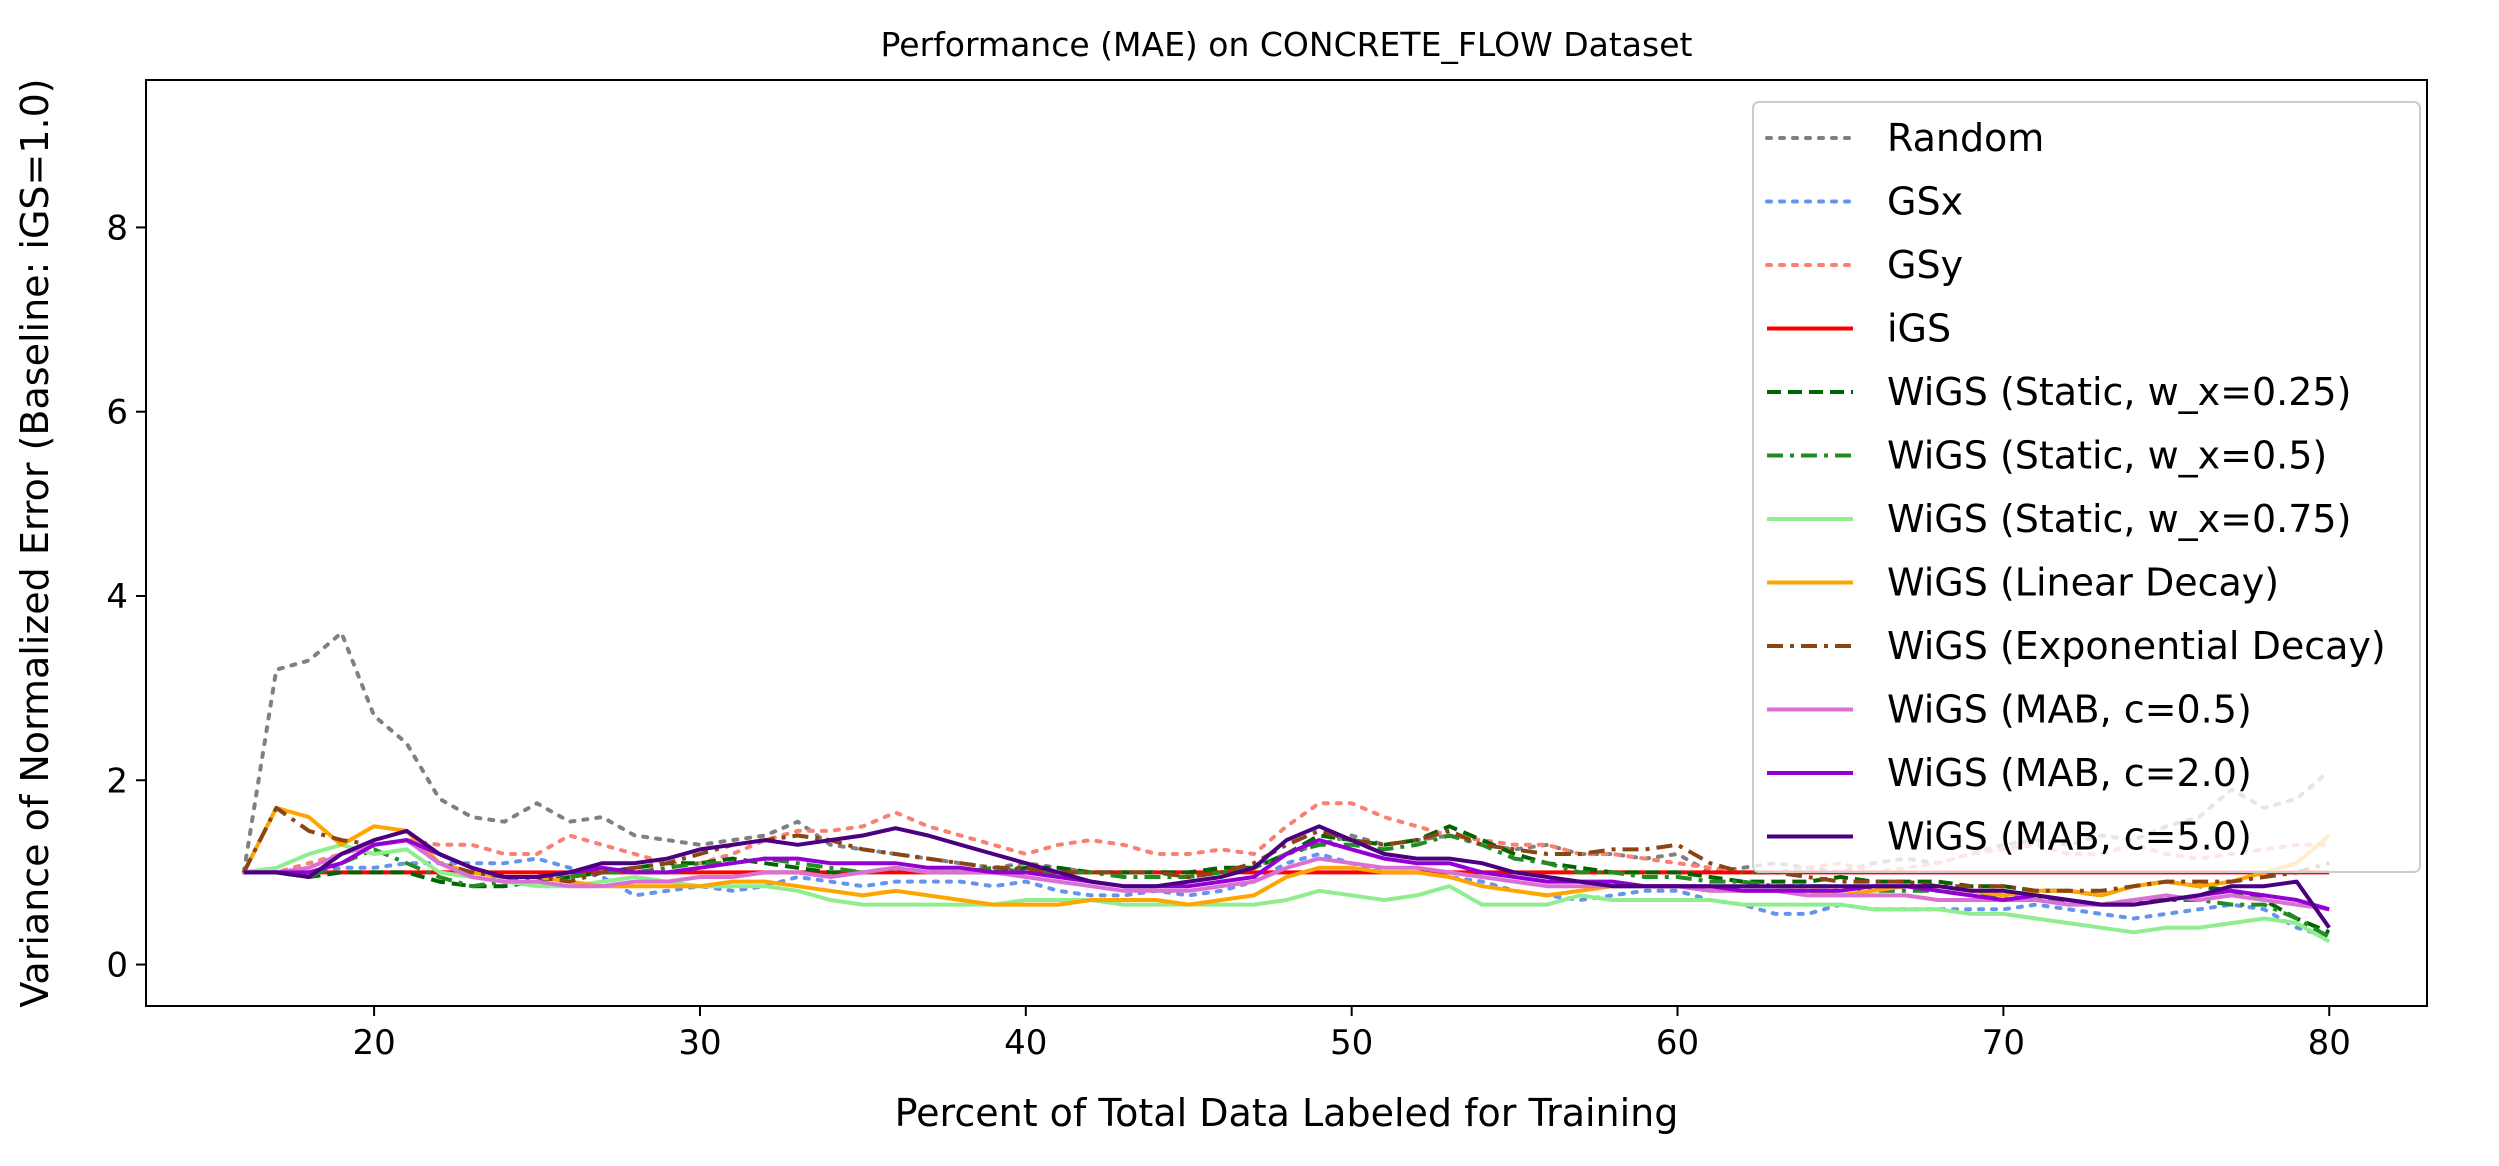 The height and width of the screenshot is (1166, 2499). I want to click on legend-label: WiGS (Linear Decay), so click(2083, 583).